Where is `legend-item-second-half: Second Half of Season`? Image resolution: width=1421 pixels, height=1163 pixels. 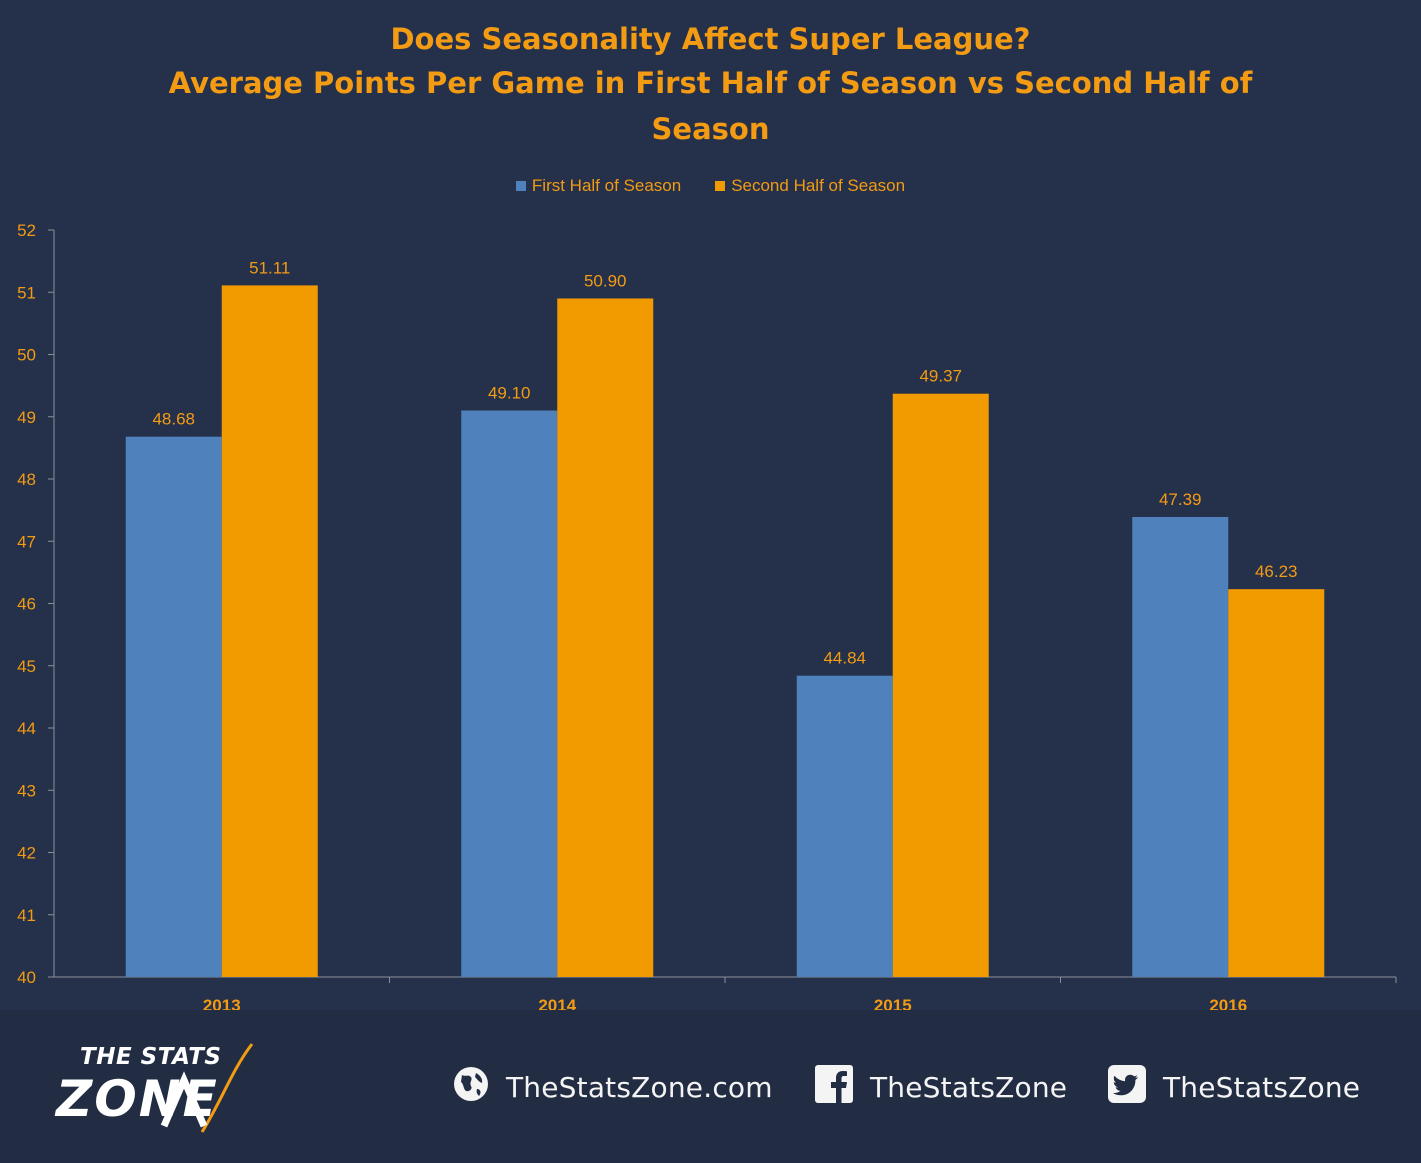 legend-item-second-half: Second Half of Season is located at coordinates (810, 186).